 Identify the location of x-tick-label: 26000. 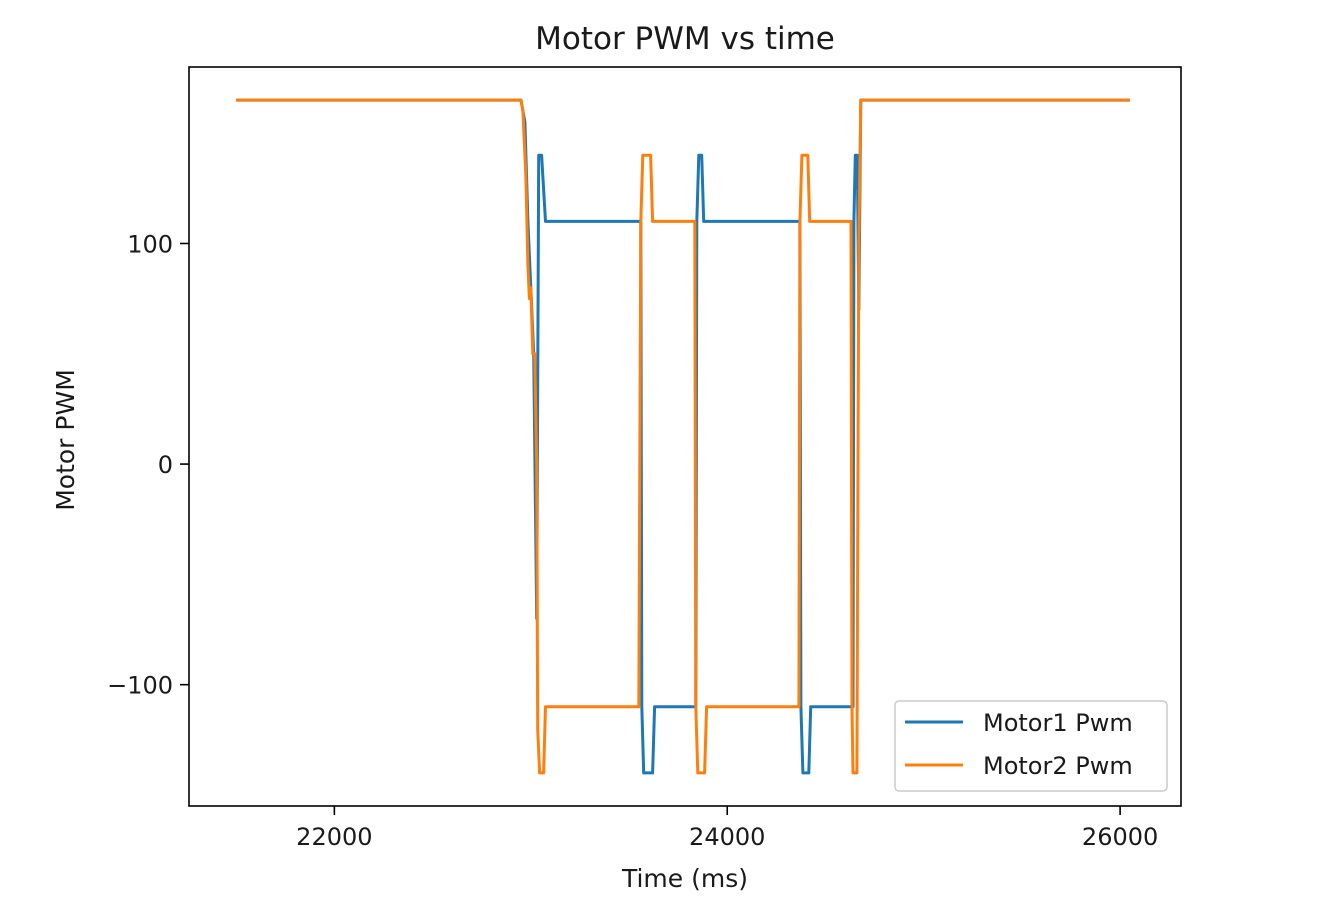
(1120, 837).